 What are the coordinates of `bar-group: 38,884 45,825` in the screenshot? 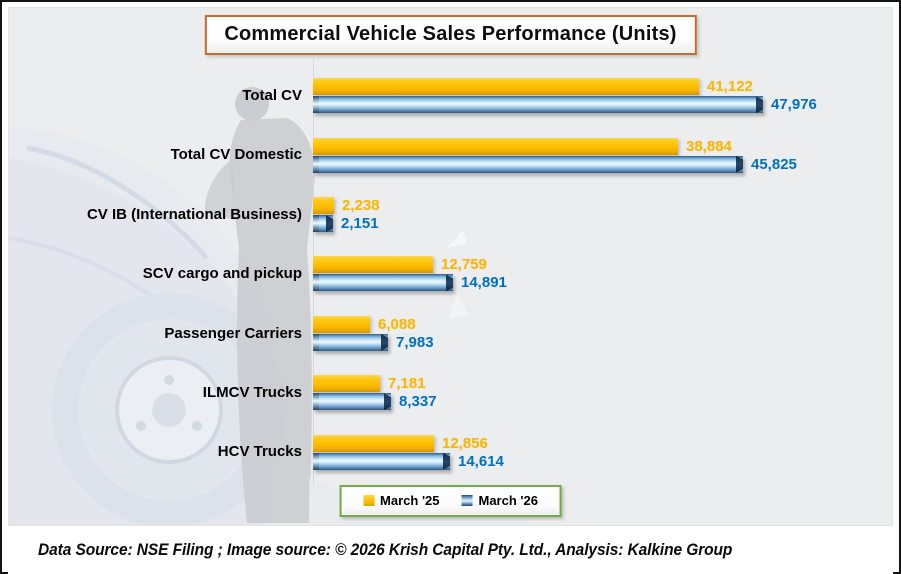 It's located at (598, 155).